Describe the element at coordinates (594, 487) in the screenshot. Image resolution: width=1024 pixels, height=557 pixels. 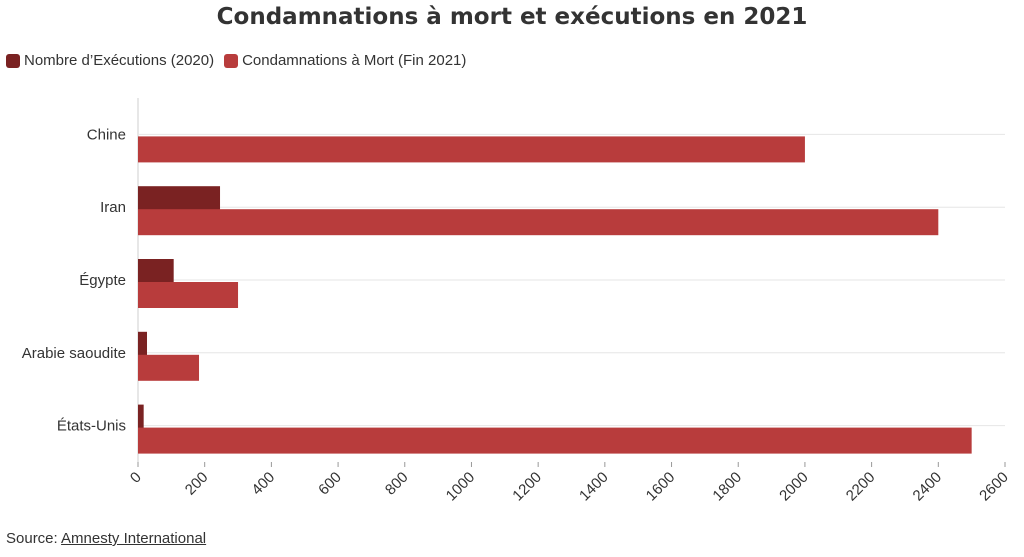
I see `x-tick-label: 1400` at that location.